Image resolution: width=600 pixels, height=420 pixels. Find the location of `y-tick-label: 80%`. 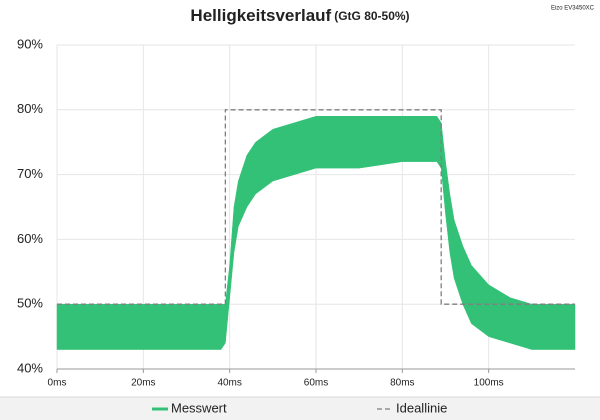

y-tick-label: 80% is located at coordinates (30, 108).